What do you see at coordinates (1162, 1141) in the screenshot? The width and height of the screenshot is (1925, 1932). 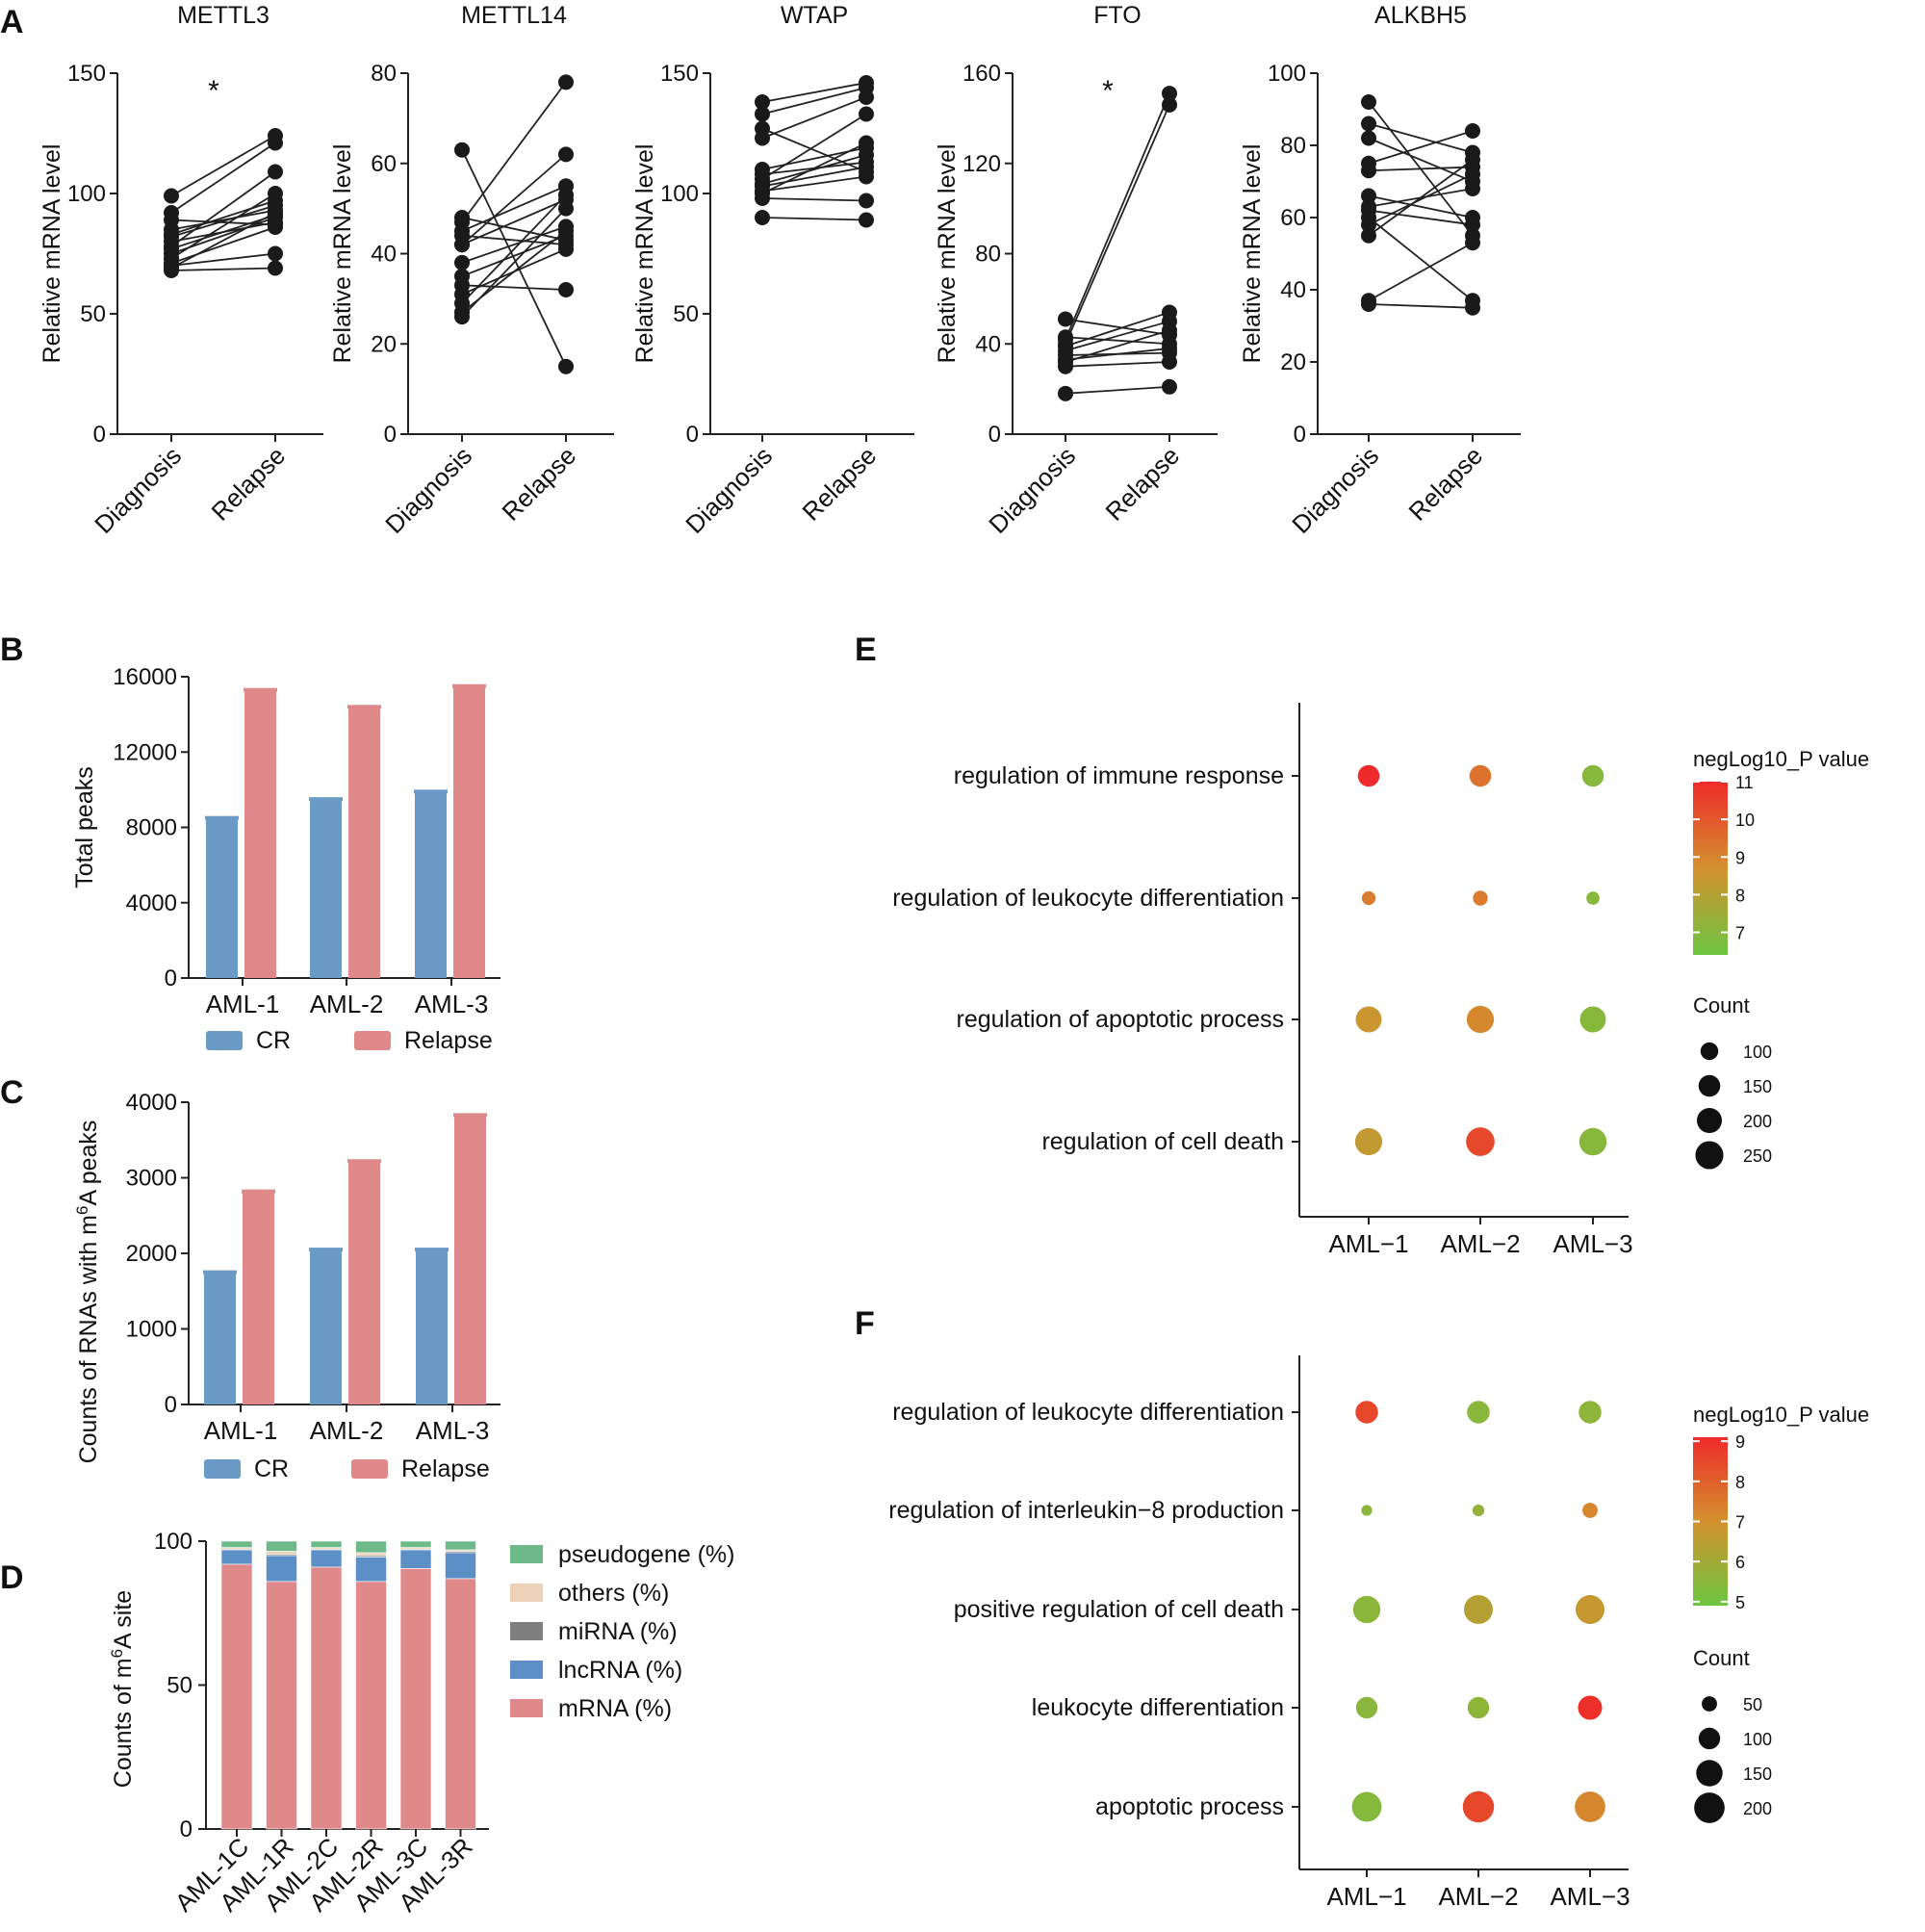 I see `go-term-label: regulation of cell death` at bounding box center [1162, 1141].